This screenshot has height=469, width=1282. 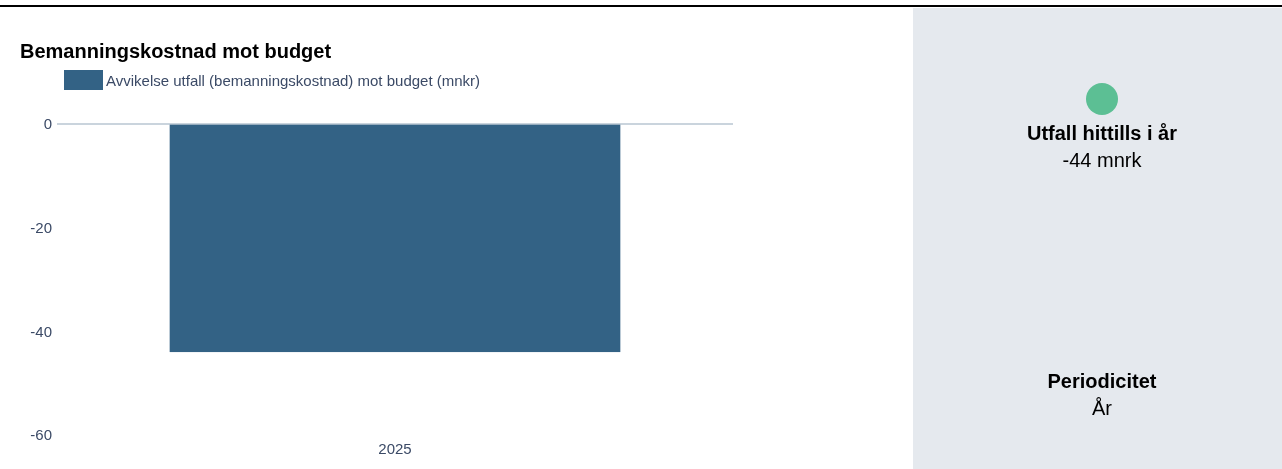 I want to click on legend-label: Avvikelse utfall (bemanningskostnad) mot budget (mnkr), so click(x=293, y=80).